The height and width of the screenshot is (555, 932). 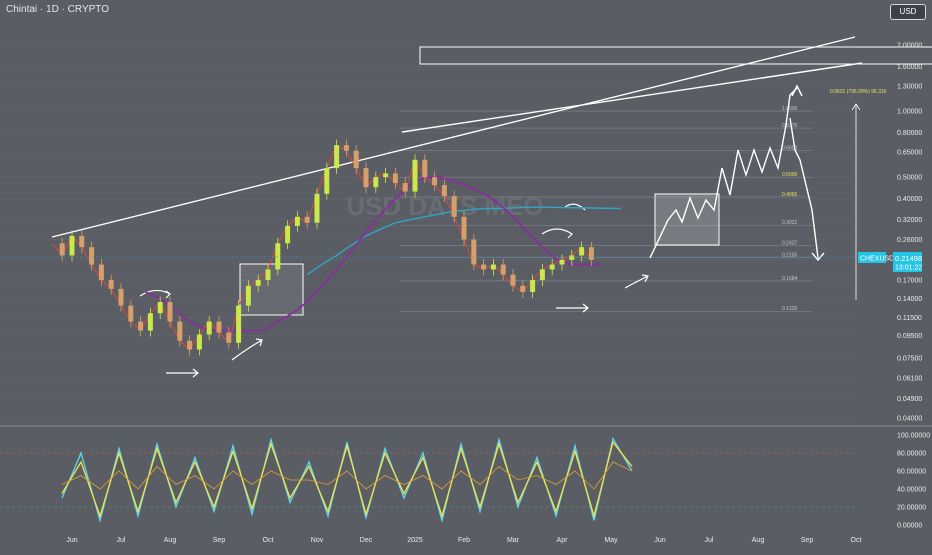 What do you see at coordinates (463, 241) in the screenshot?
I see `long-moving-average-line` at bounding box center [463, 241].